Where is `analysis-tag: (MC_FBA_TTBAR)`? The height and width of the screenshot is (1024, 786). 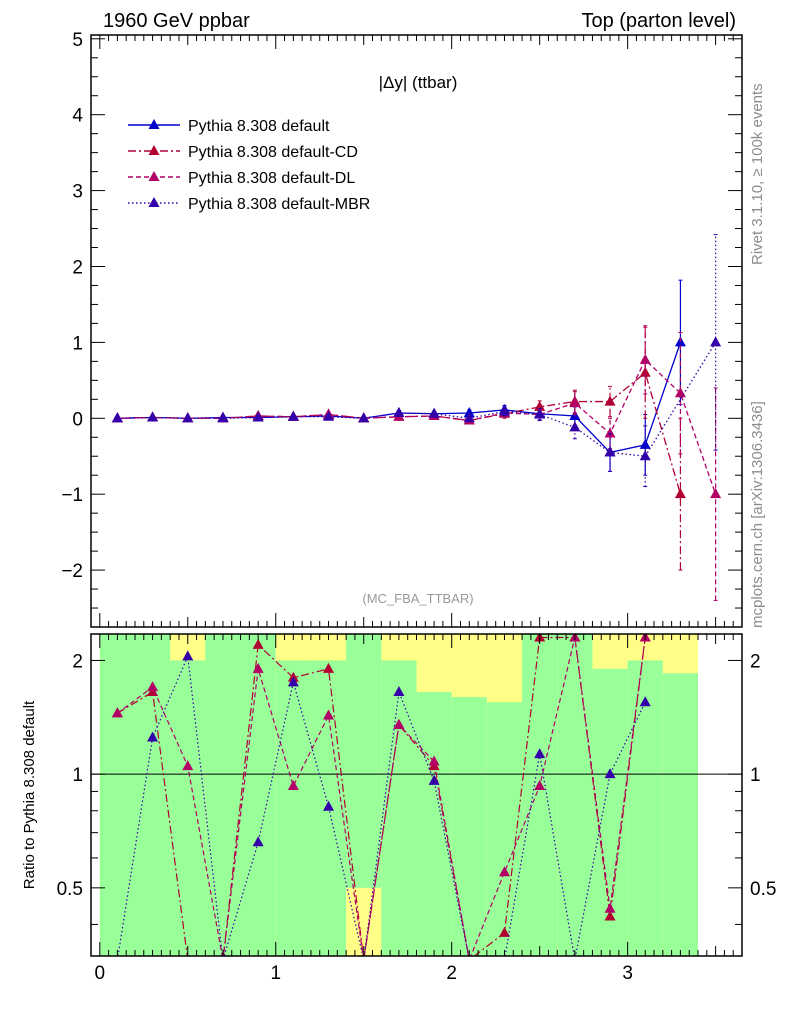
analysis-tag: (MC_FBA_TTBAR) is located at coordinates (417, 598).